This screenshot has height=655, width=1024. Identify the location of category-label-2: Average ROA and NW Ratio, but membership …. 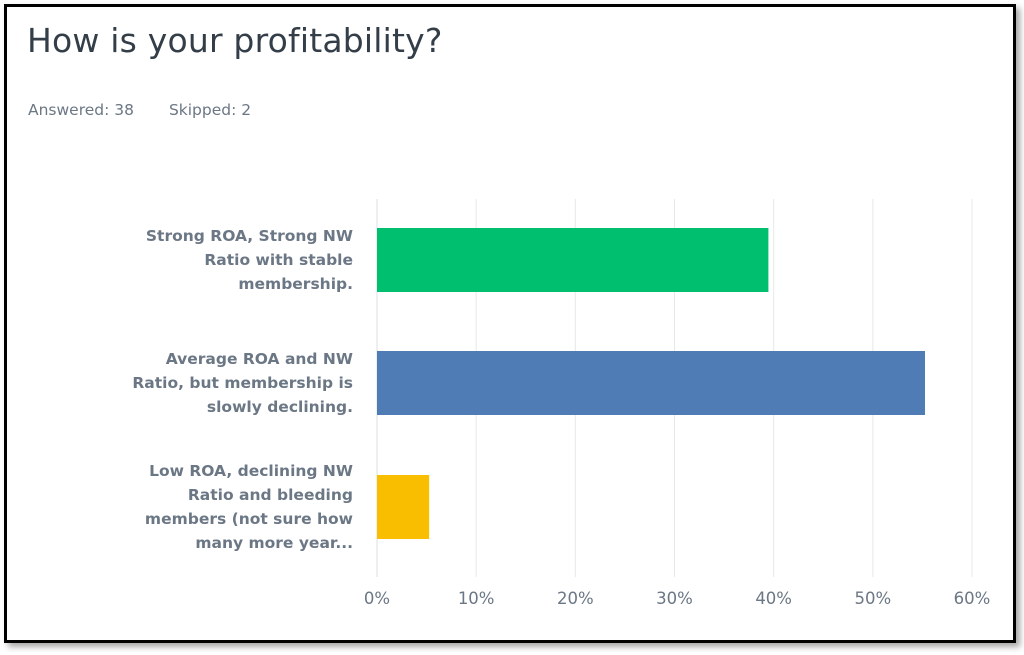
(242, 383).